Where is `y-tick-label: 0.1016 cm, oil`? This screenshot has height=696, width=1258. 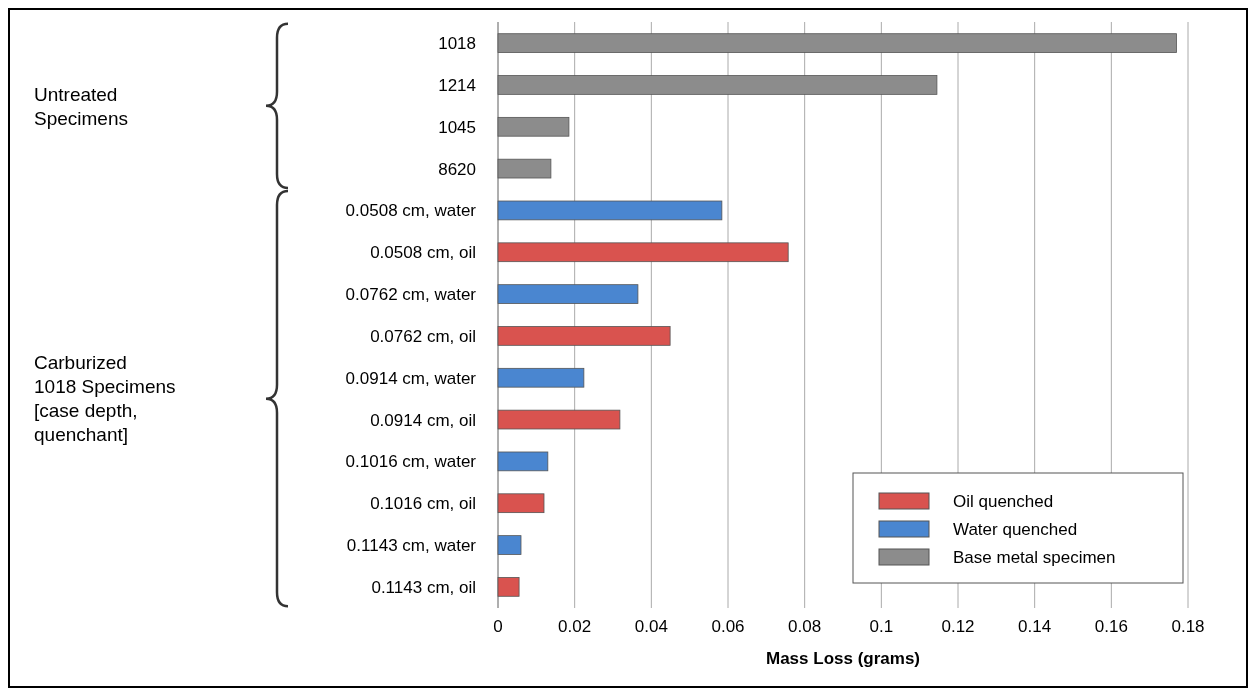 y-tick-label: 0.1016 cm, oil is located at coordinates (423, 504).